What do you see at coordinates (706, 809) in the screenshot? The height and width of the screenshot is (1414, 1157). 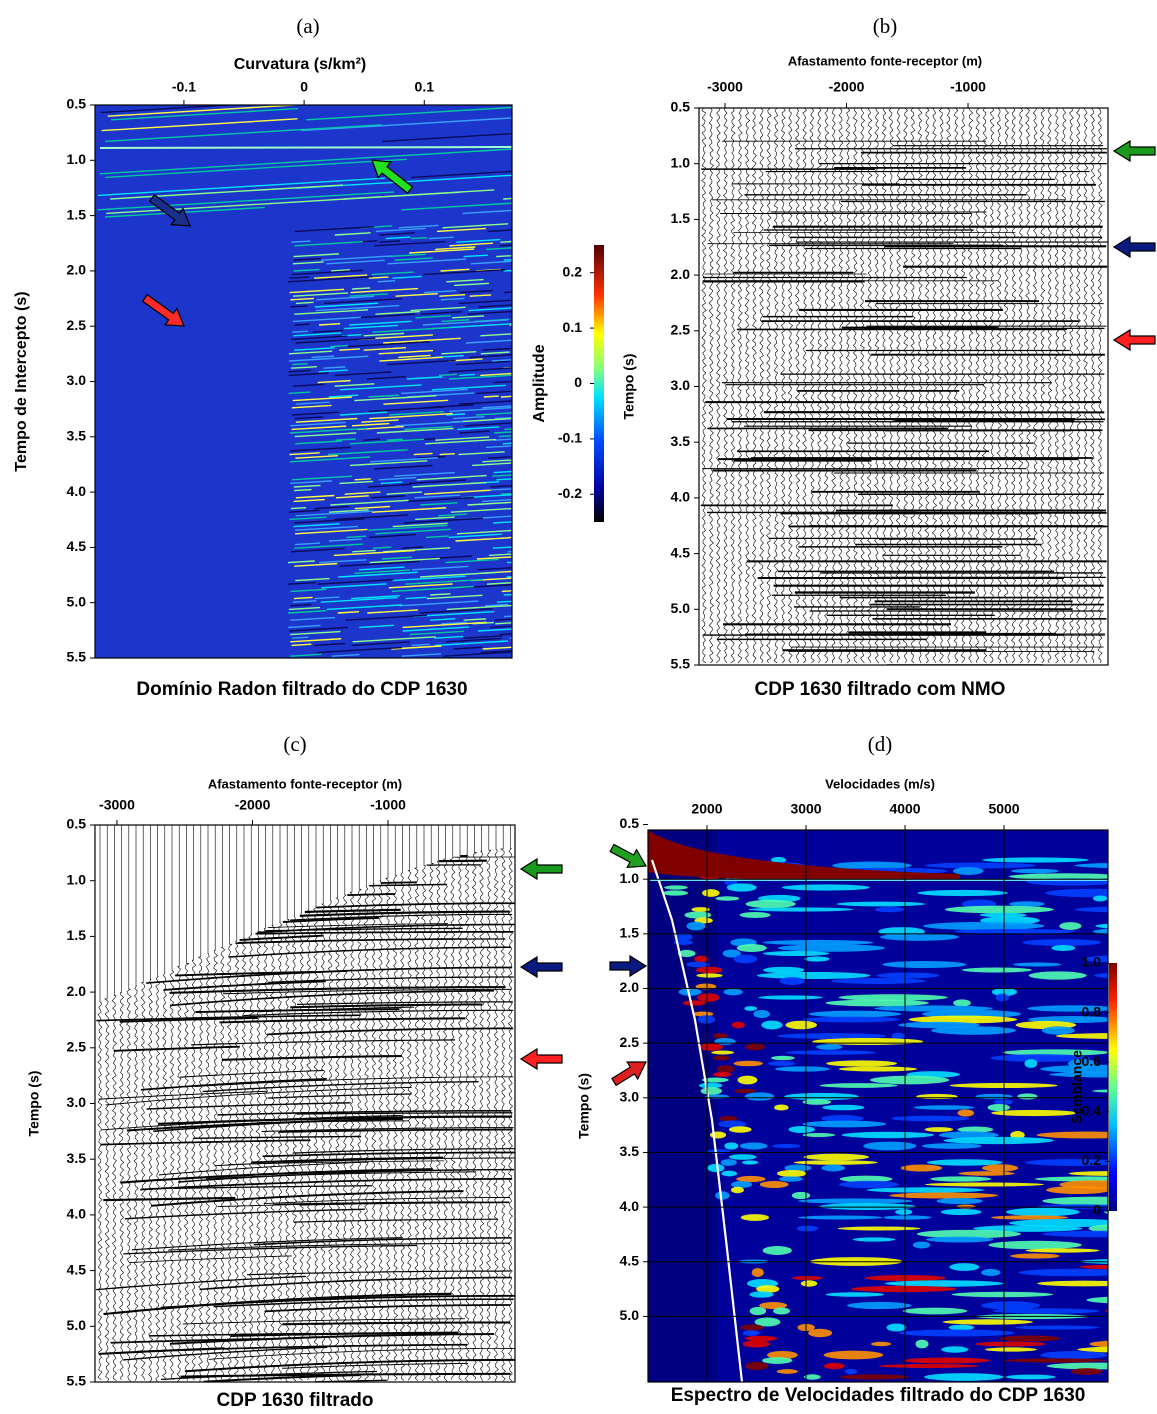 I see `x-tick-label: 2000` at bounding box center [706, 809].